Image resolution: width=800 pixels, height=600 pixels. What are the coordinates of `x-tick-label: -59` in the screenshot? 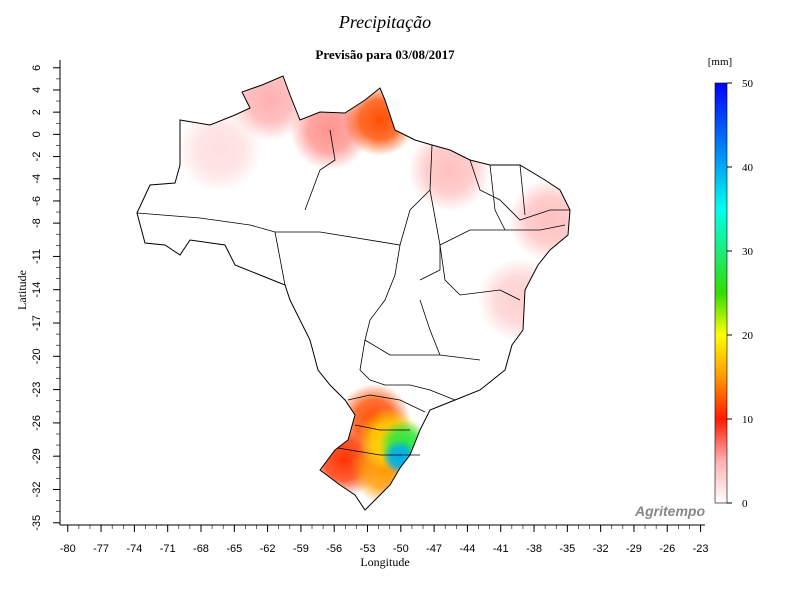 It's located at (301, 549).